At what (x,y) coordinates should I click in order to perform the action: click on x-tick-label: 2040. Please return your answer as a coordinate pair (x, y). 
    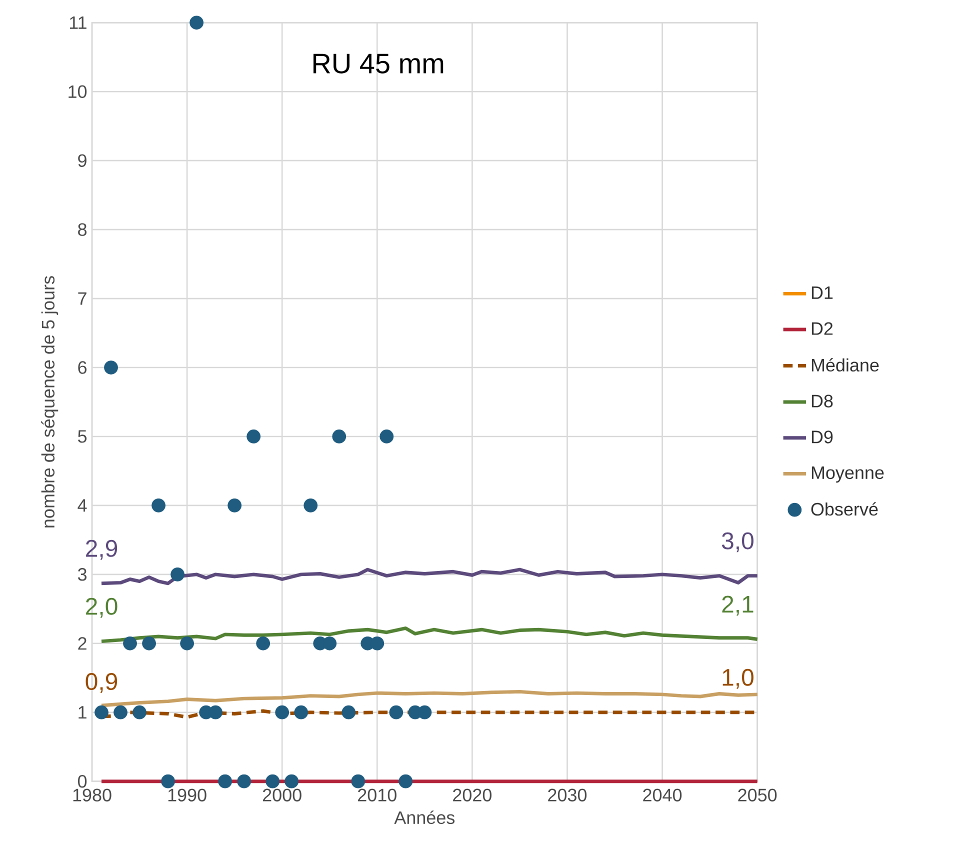
    Looking at the image, I should click on (662, 795).